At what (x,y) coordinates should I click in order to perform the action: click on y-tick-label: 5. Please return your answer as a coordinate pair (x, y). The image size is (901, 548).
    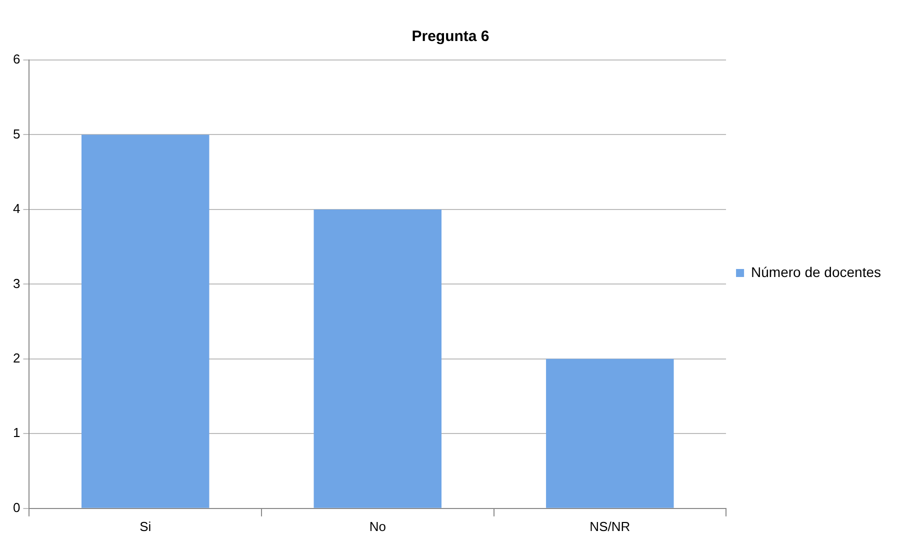
    Looking at the image, I should click on (16, 134).